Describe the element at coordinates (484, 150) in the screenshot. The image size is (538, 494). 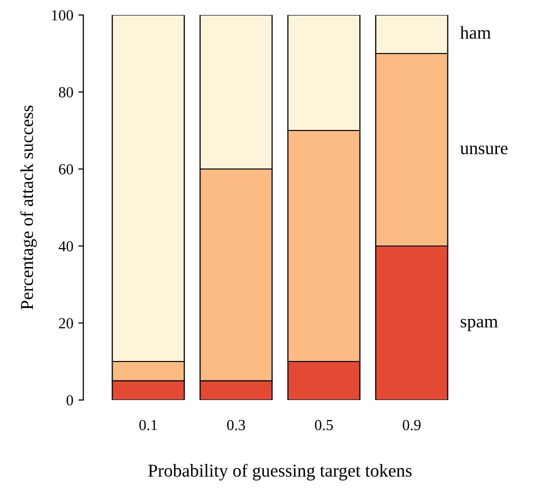
I see `series-label: unsure` at that location.